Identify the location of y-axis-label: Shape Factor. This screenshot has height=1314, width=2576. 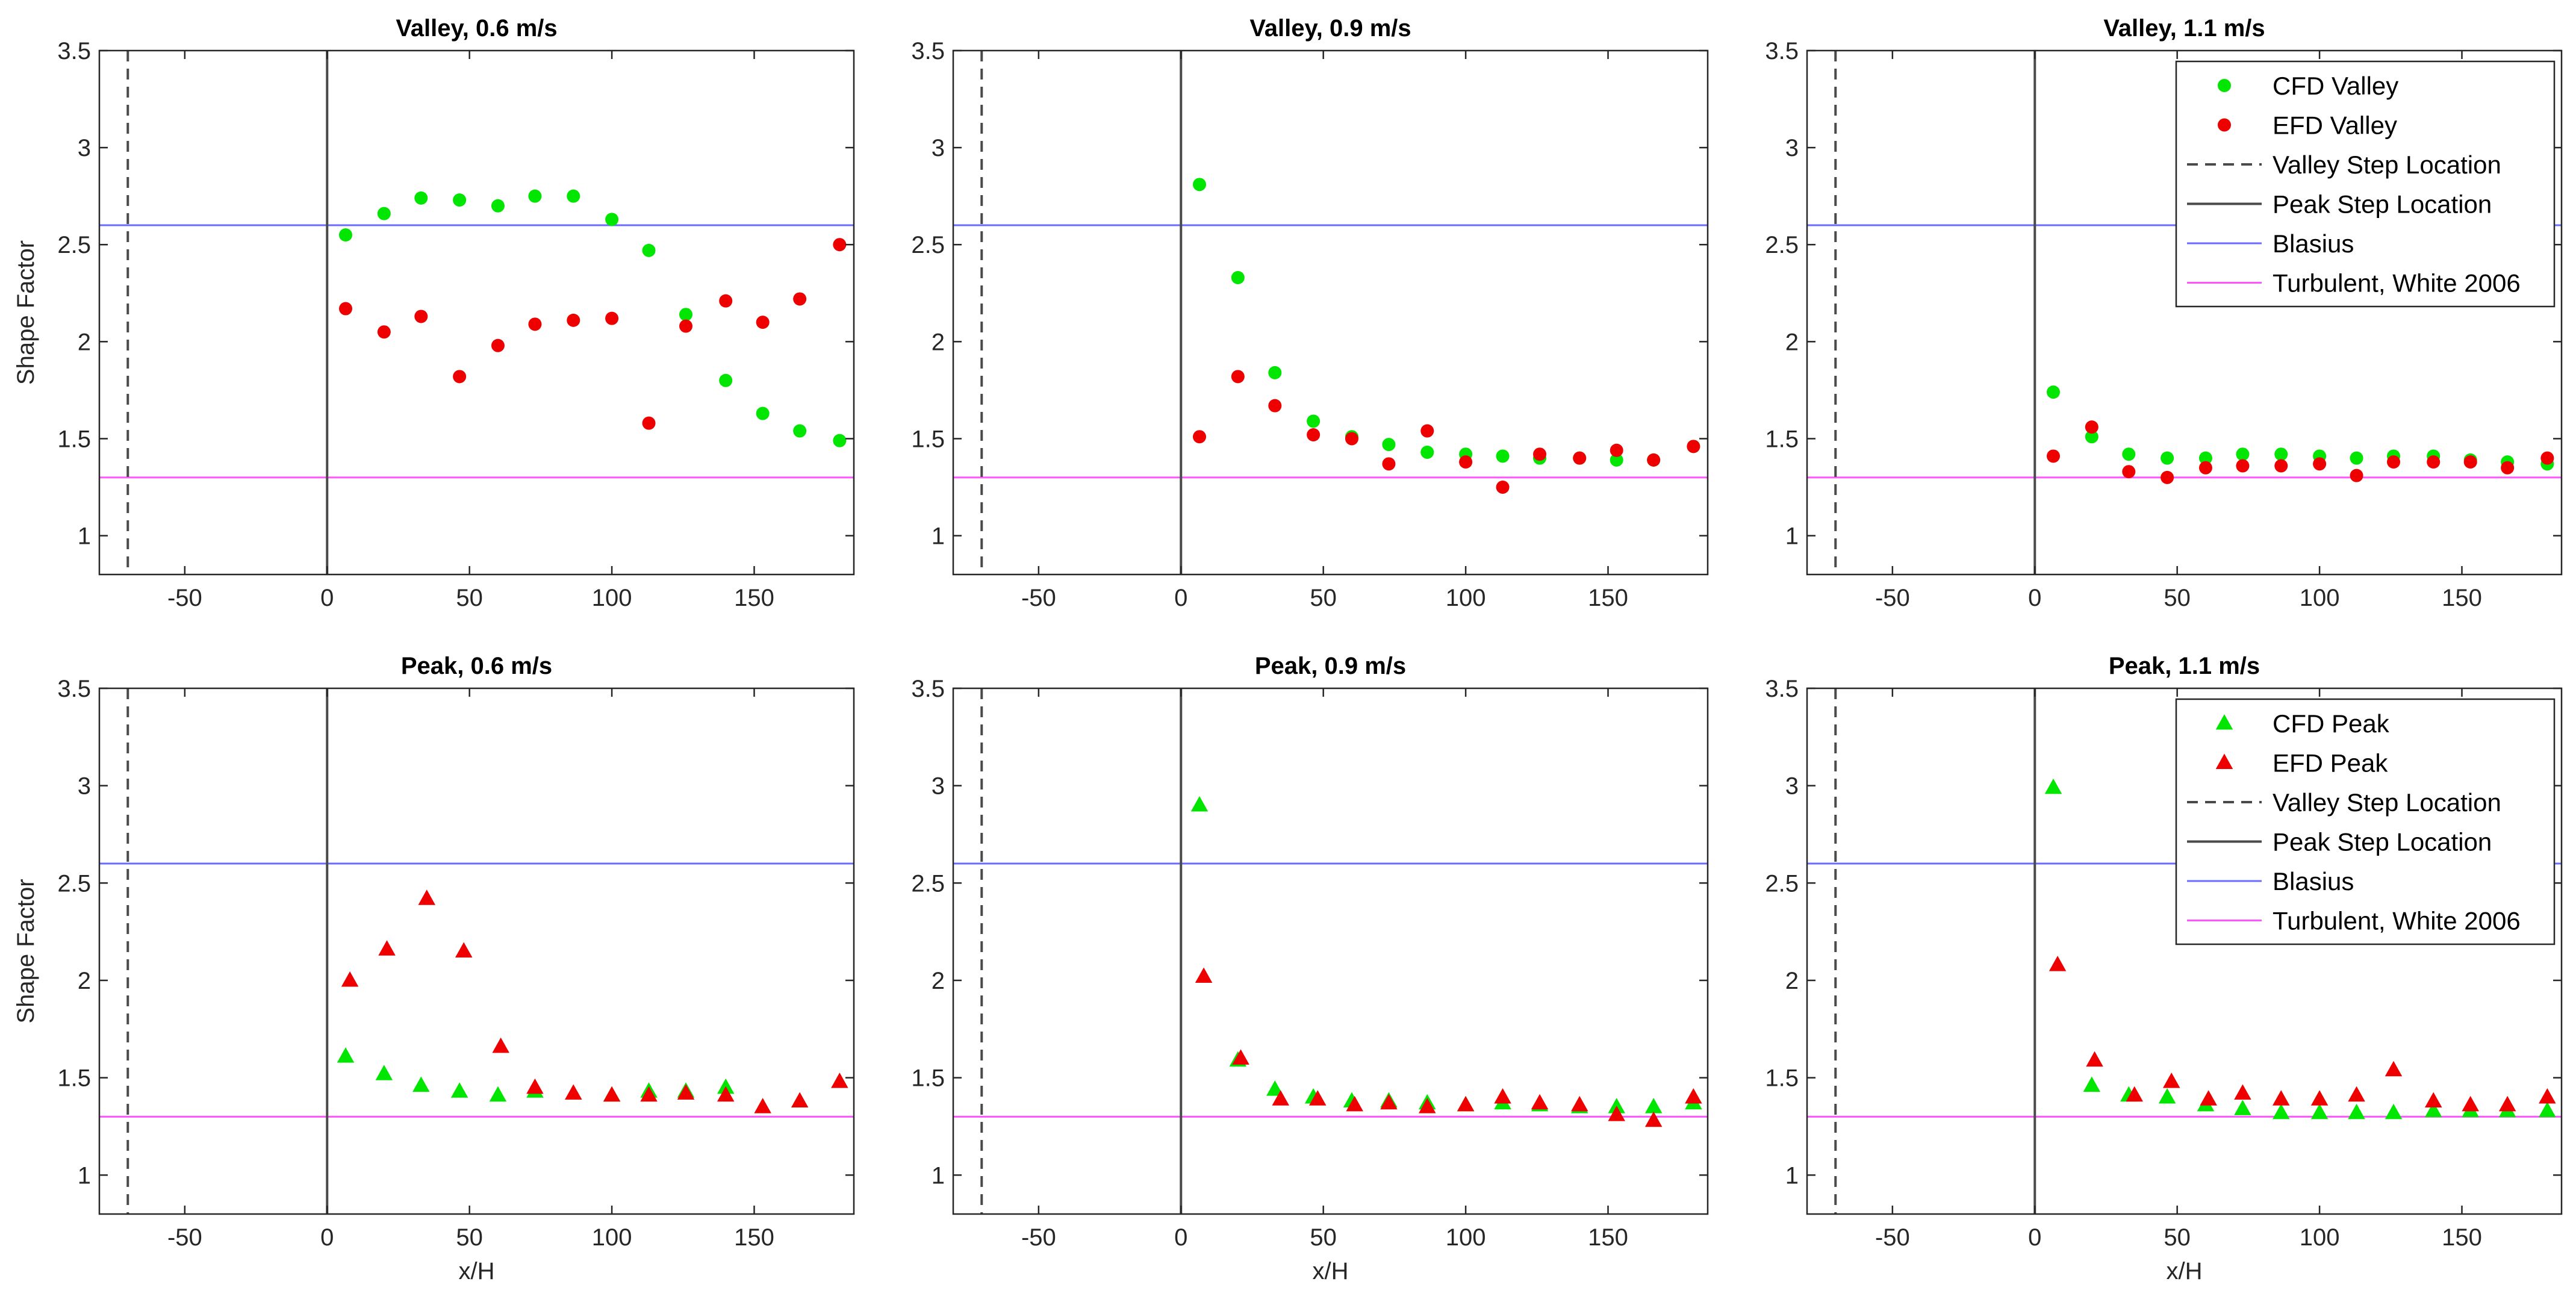
(26, 312).